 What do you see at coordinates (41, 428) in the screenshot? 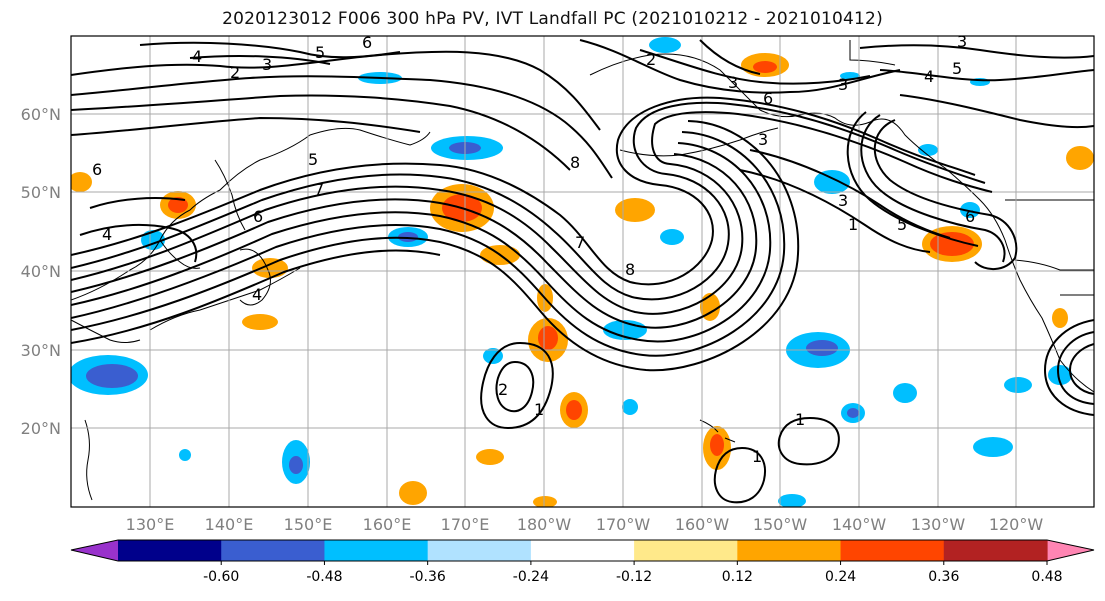
I see `lat-label: 20°N` at bounding box center [41, 428].